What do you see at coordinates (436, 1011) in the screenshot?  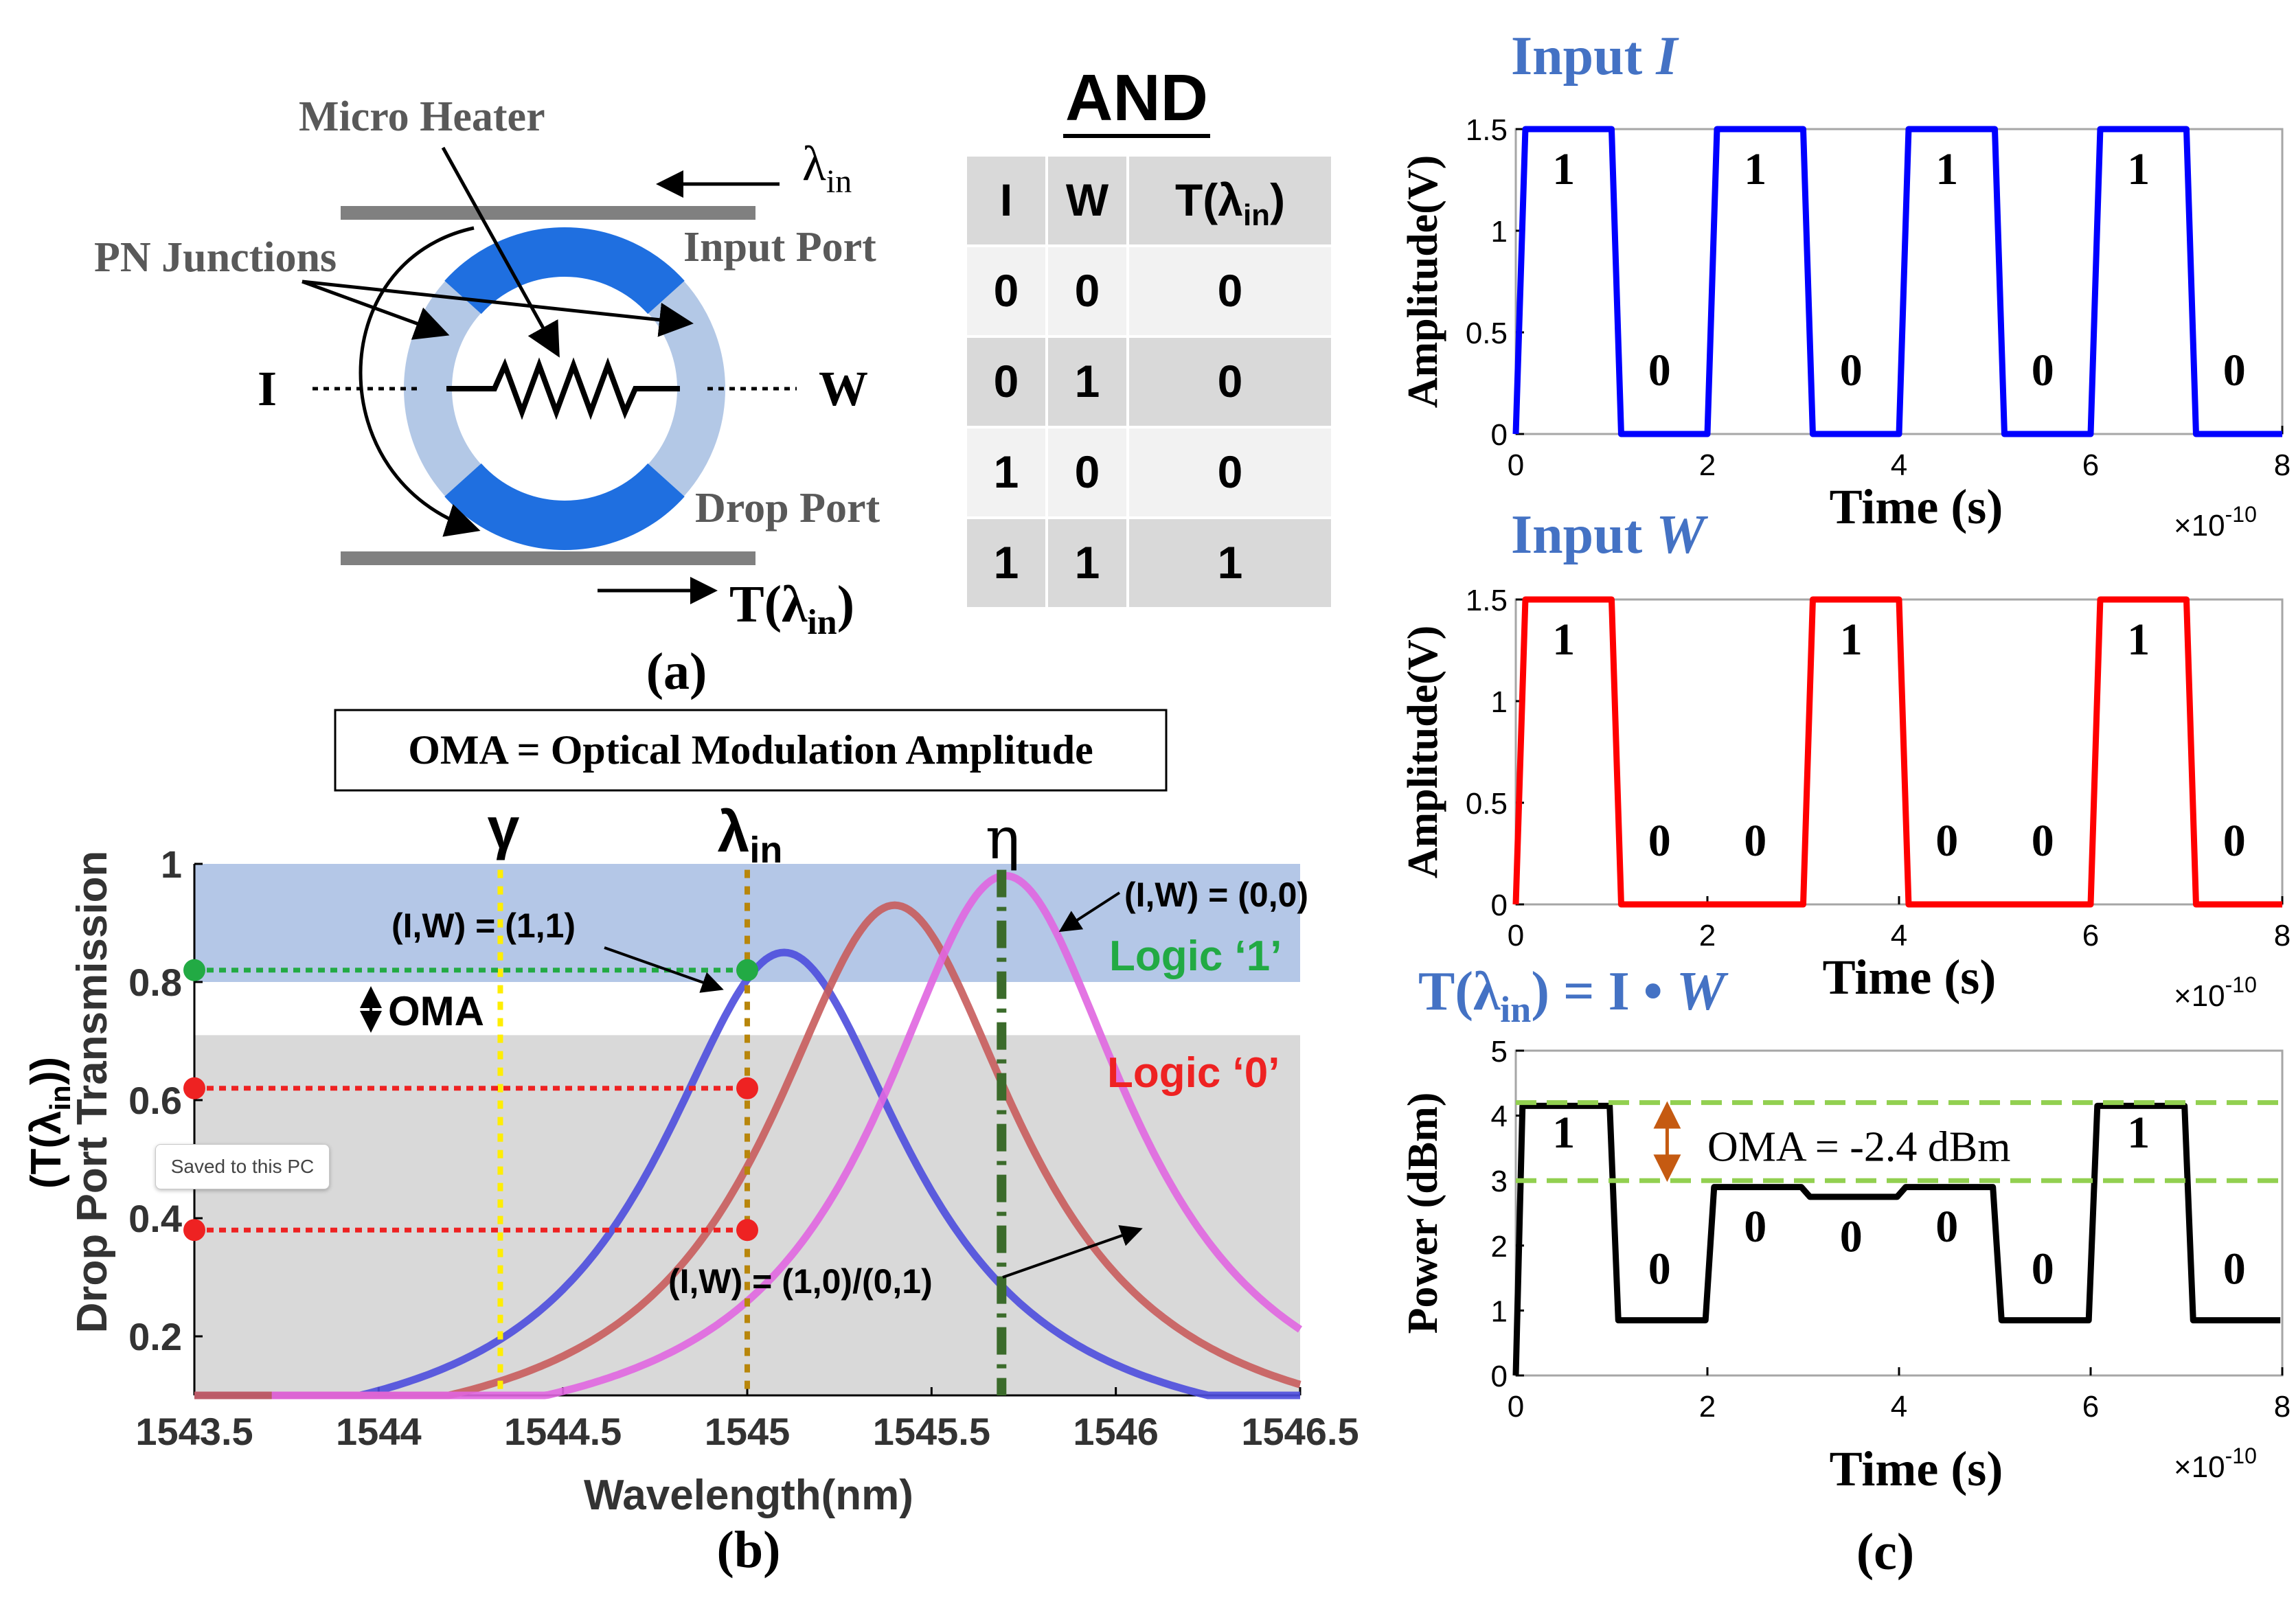 I see `oma-band-label: OMA` at bounding box center [436, 1011].